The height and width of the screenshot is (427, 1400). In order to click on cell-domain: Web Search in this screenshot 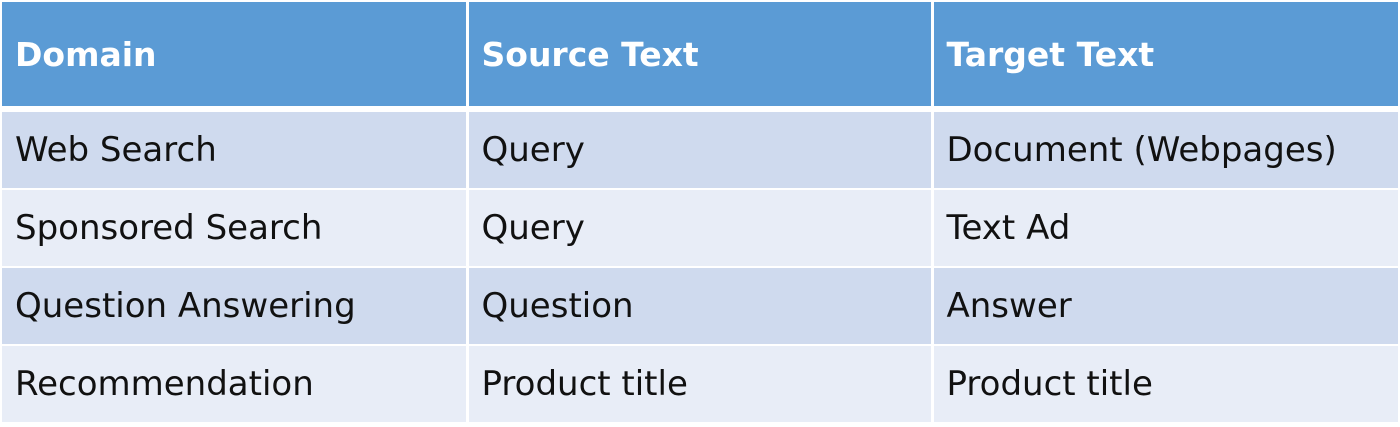, I will do `click(235, 149)`.